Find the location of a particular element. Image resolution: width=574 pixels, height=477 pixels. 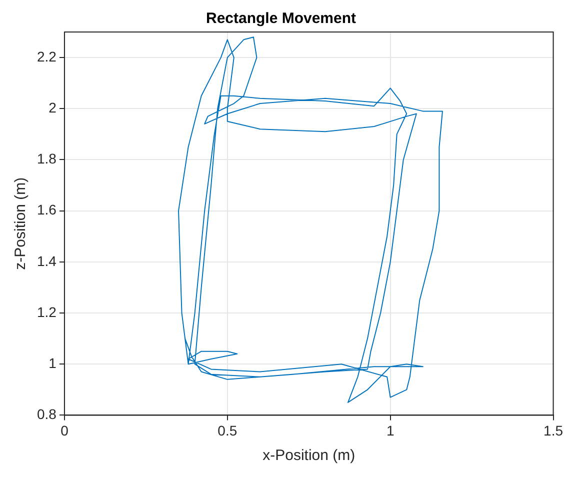

x-tick-label: 1.5 is located at coordinates (554, 430).